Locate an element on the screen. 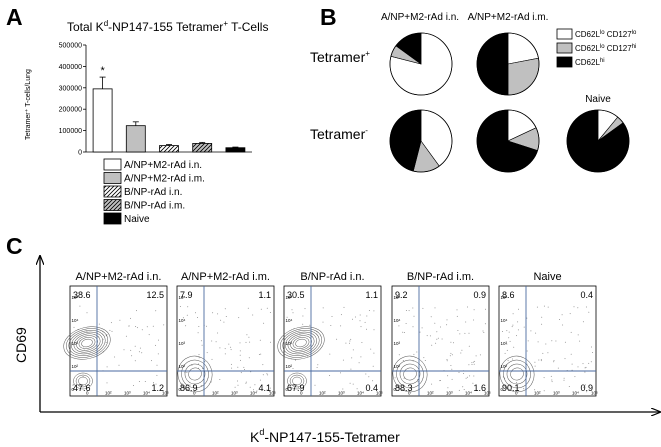 Image resolution: width=661 pixels, height=447 pixels. flow-x-tick-label: 10² is located at coordinates (108, 393).